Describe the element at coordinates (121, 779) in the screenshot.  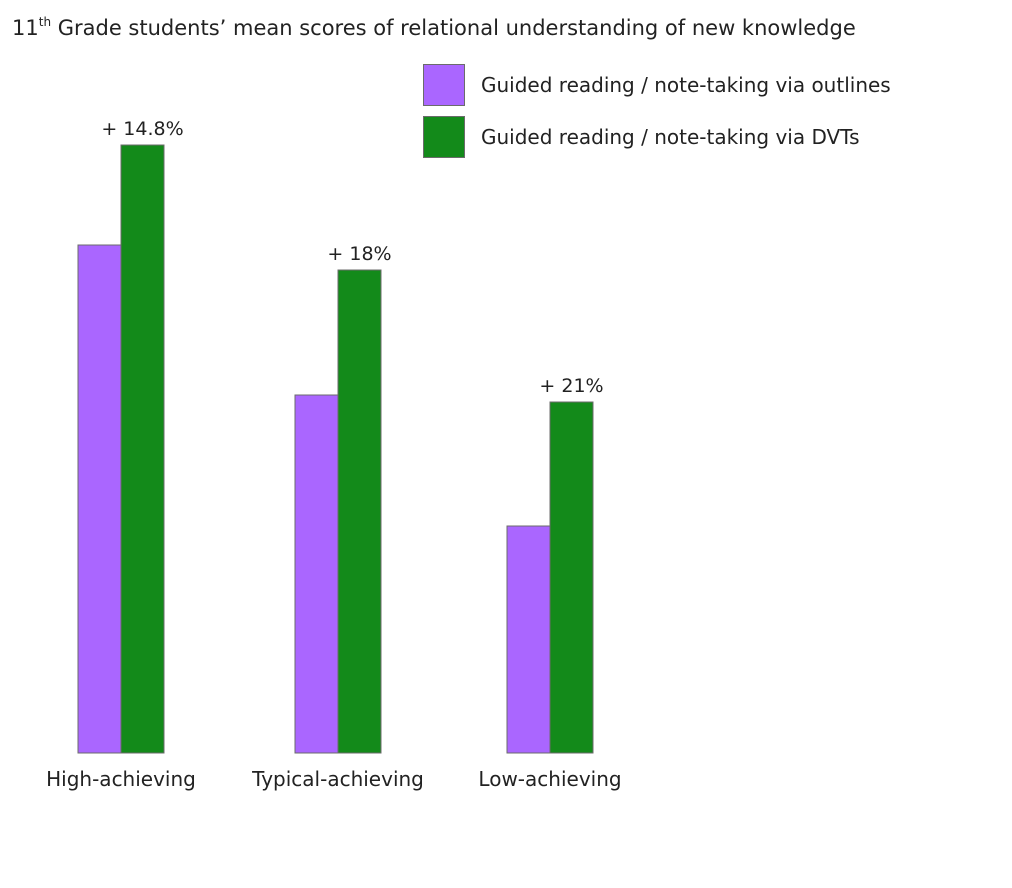
I see `category-label-high-achieving: High-achieving` at that location.